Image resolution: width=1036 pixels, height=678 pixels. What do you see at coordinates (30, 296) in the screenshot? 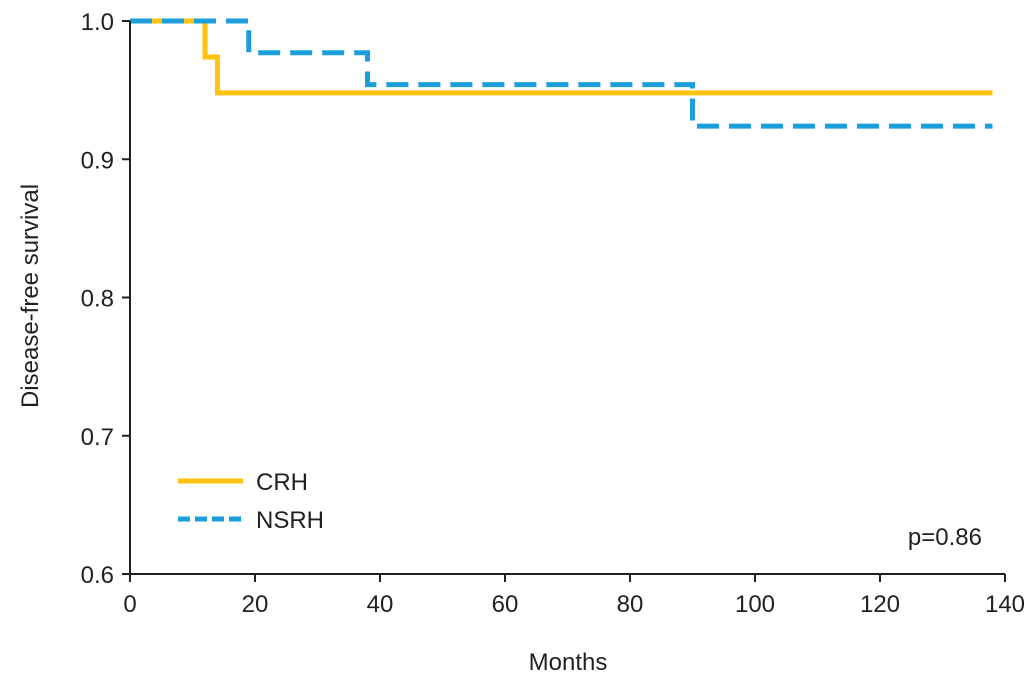
I see `y-axis-title: Disease-free survival` at bounding box center [30, 296].